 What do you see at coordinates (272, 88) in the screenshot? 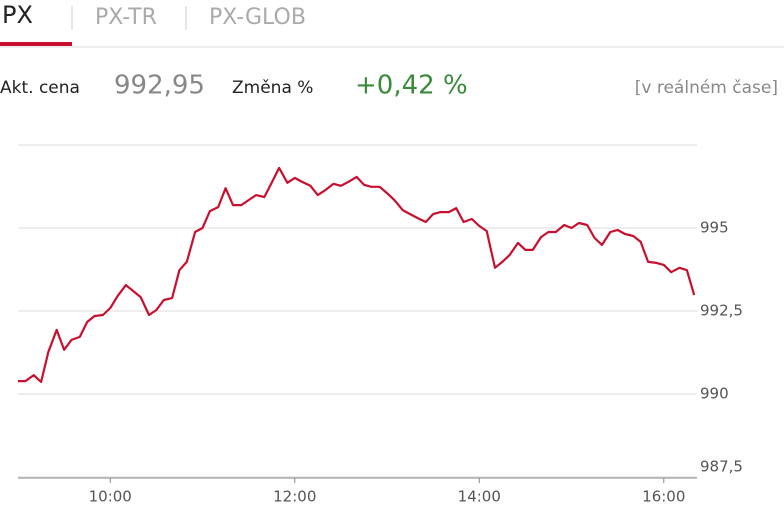
I see `change-label: Změna %` at bounding box center [272, 88].